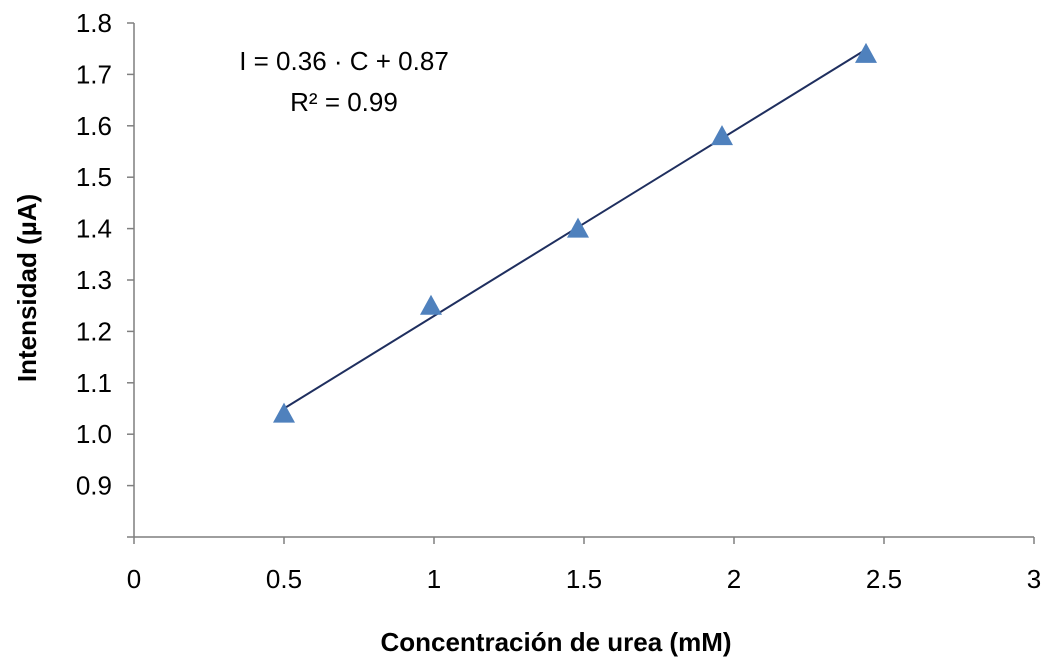 The width and height of the screenshot is (1046, 665). I want to click on y-tick-label: 0.9, so click(94, 486).